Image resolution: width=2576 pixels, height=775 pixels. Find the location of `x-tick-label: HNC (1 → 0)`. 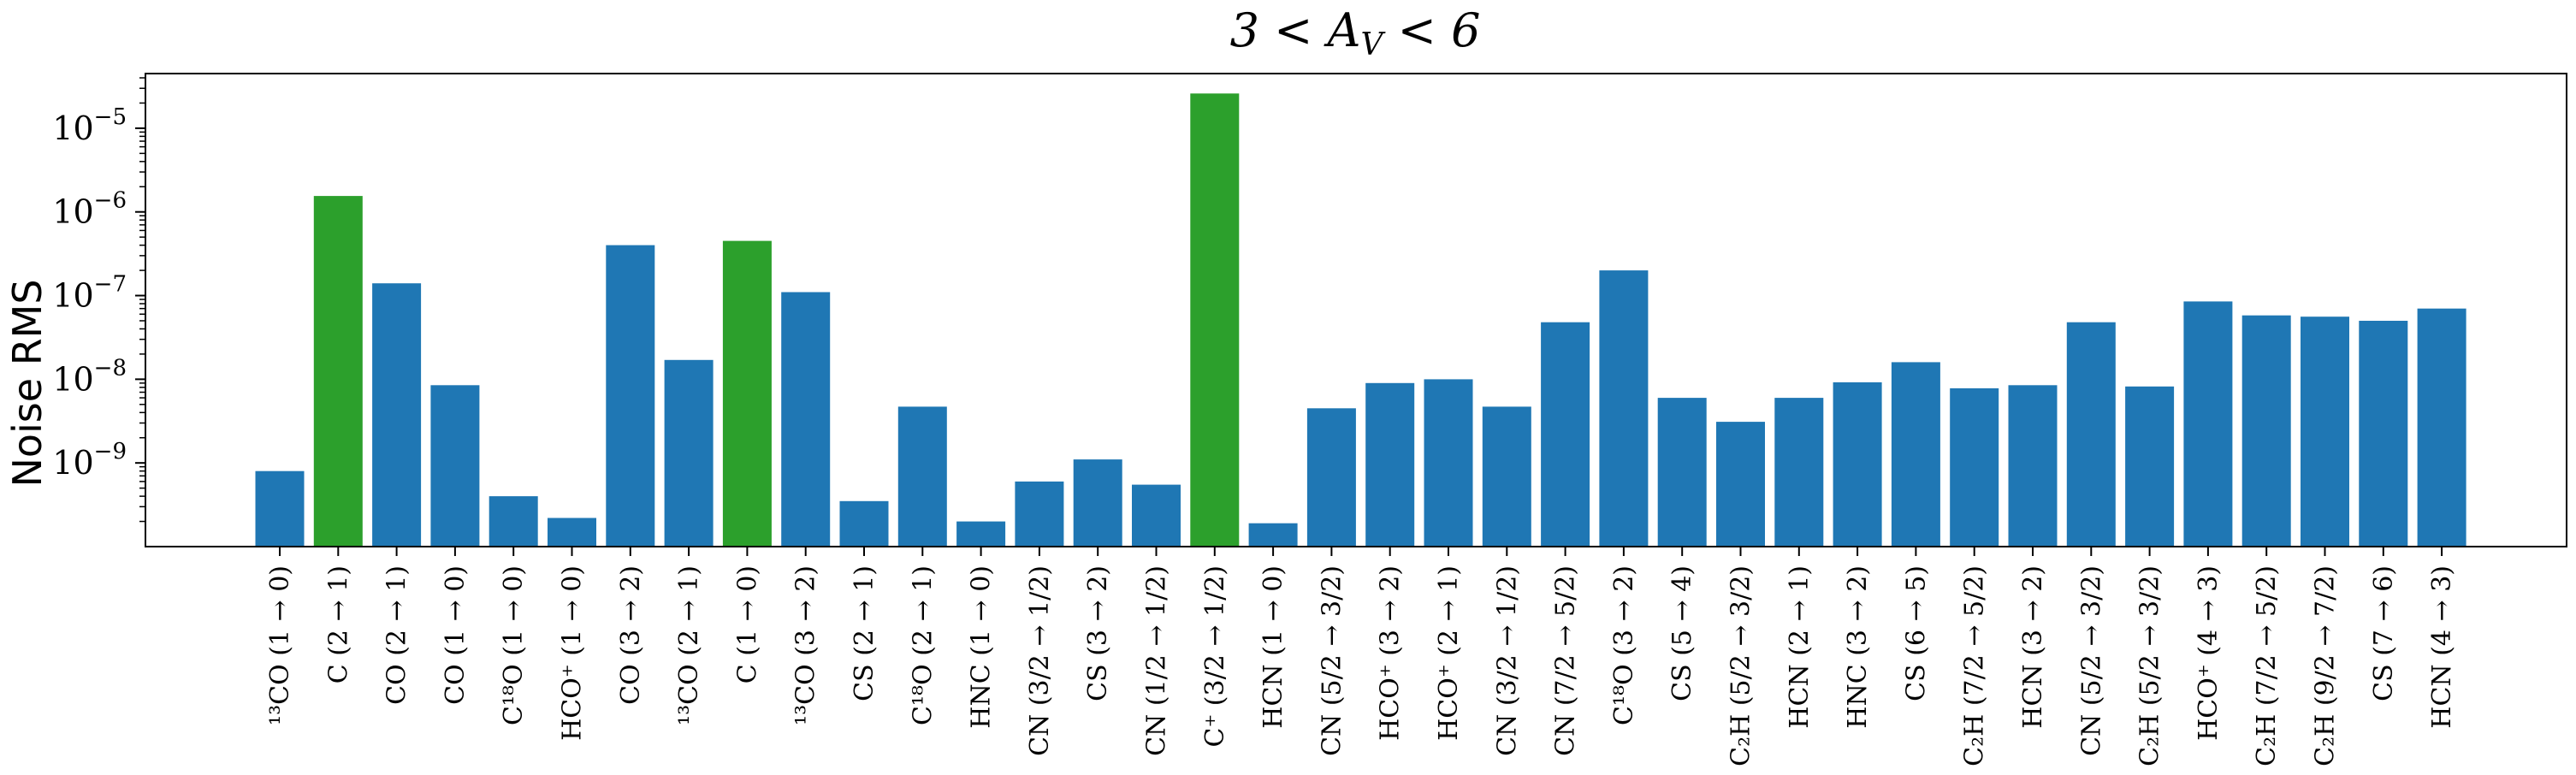

x-tick-label: HNC (1 → 0) is located at coordinates (982, 647).